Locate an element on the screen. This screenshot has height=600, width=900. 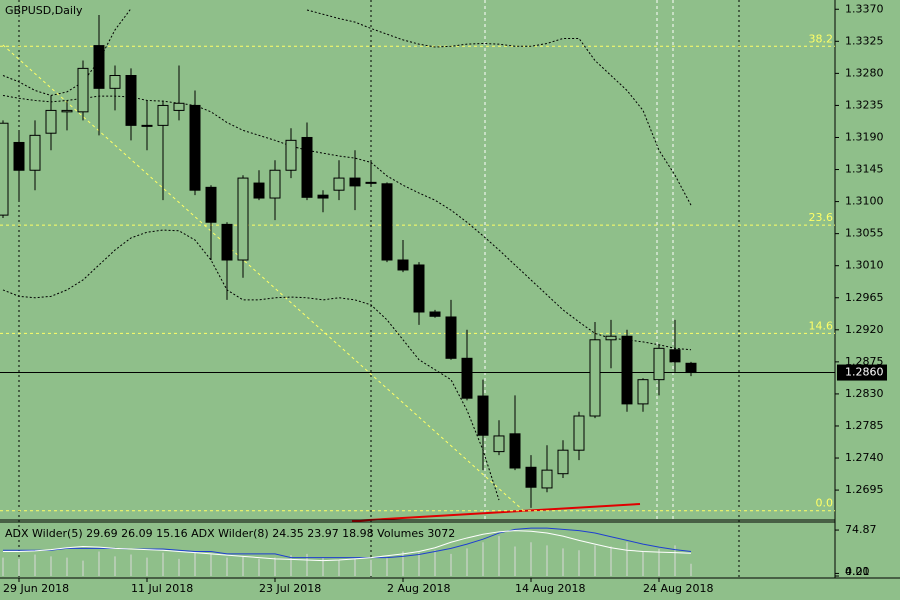
y-tick-label: 1.2830 is located at coordinates (864, 393).